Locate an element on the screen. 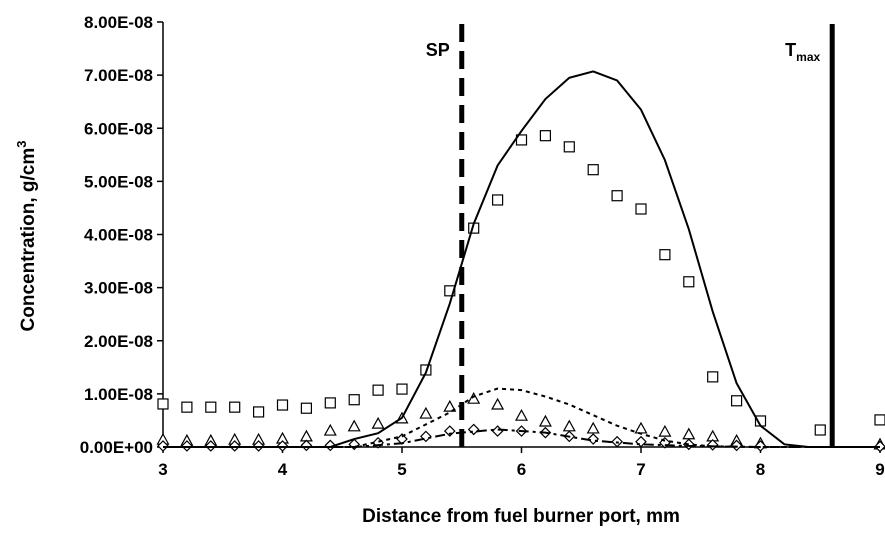  y-tick-label: 4.00E-08 is located at coordinates (118, 235).